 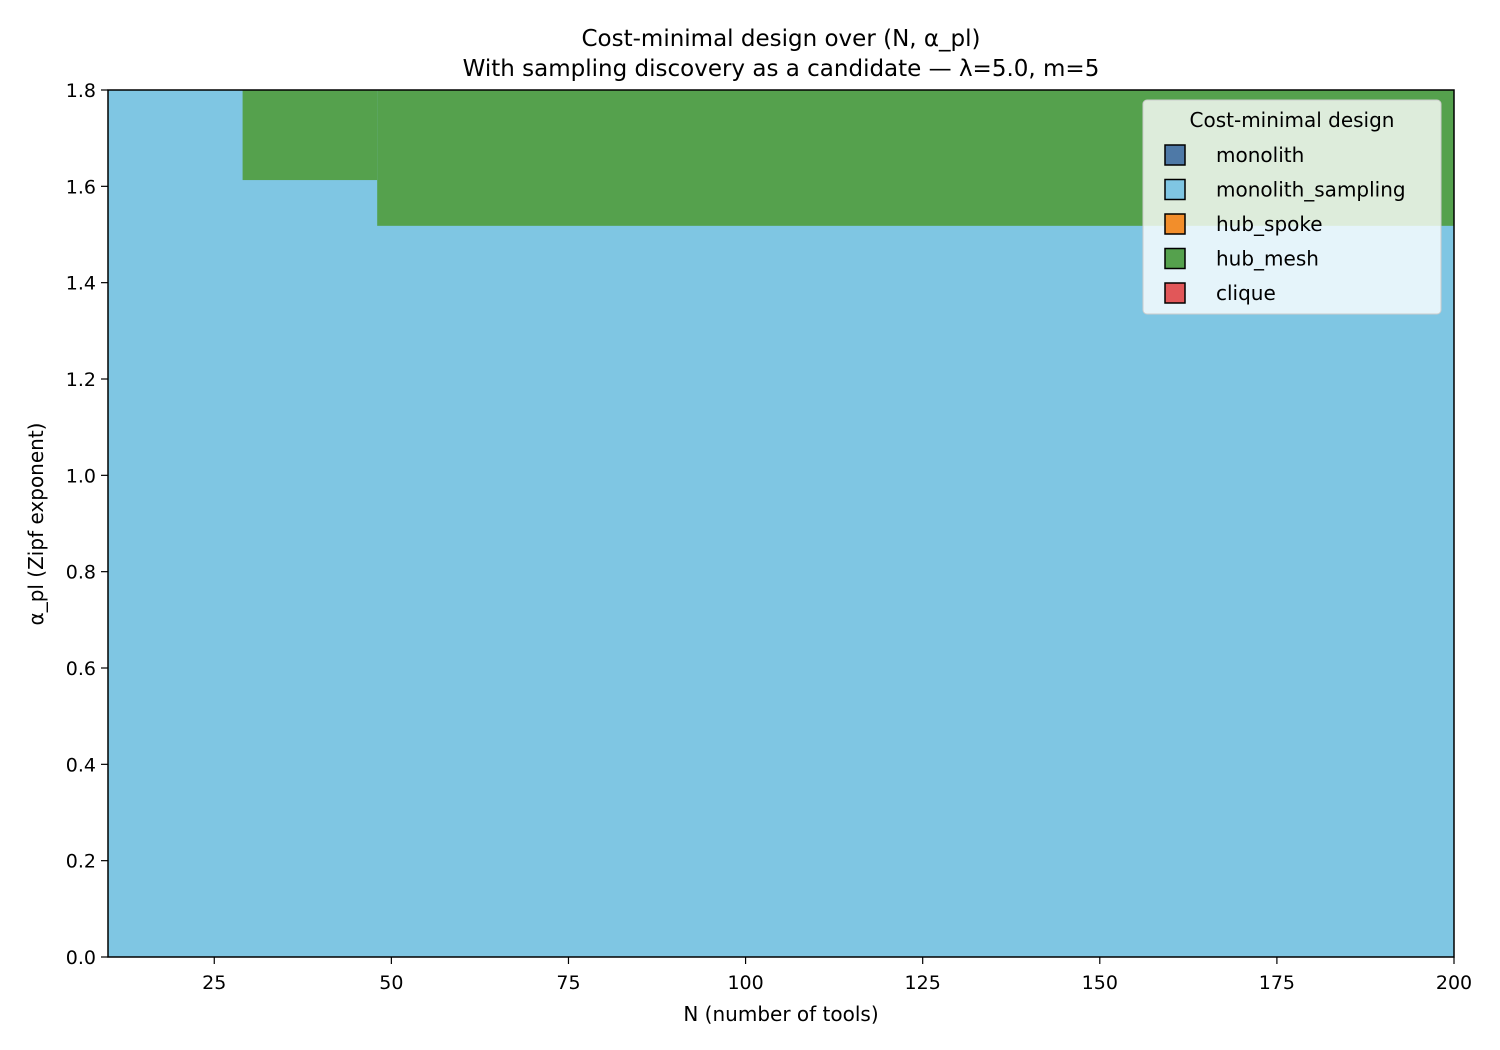 I want to click on x-tick-label-100: 100, so click(x=745, y=983).